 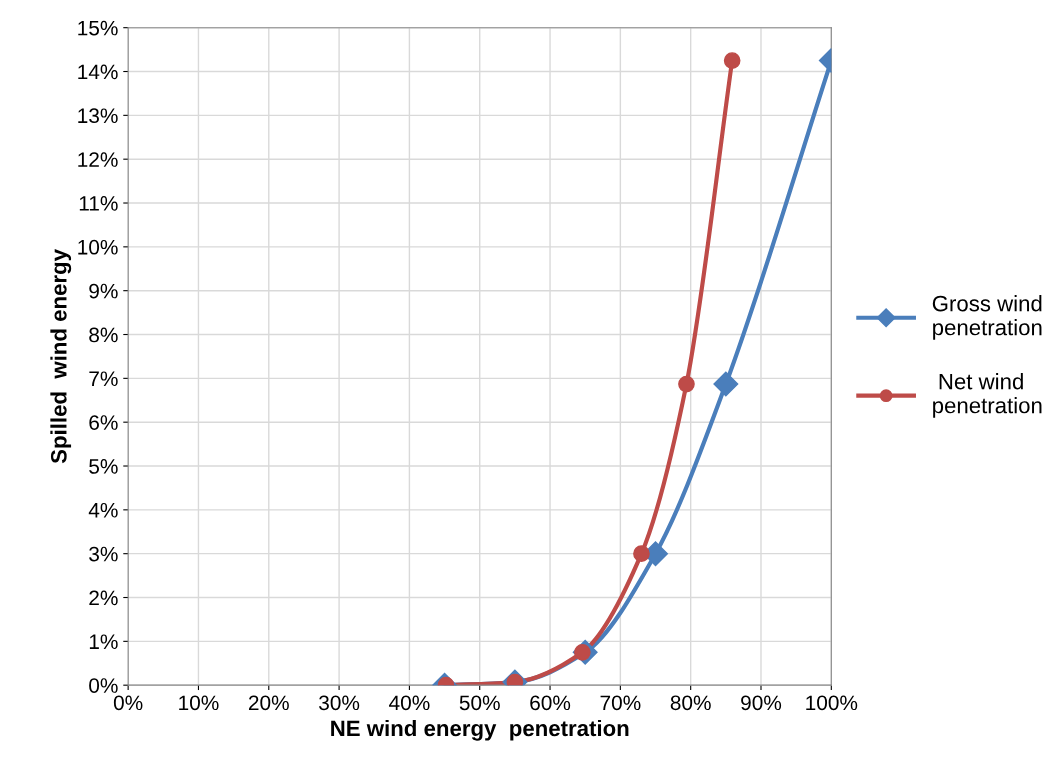 What do you see at coordinates (199, 703) in the screenshot?
I see `x-tick-label: 10%` at bounding box center [199, 703].